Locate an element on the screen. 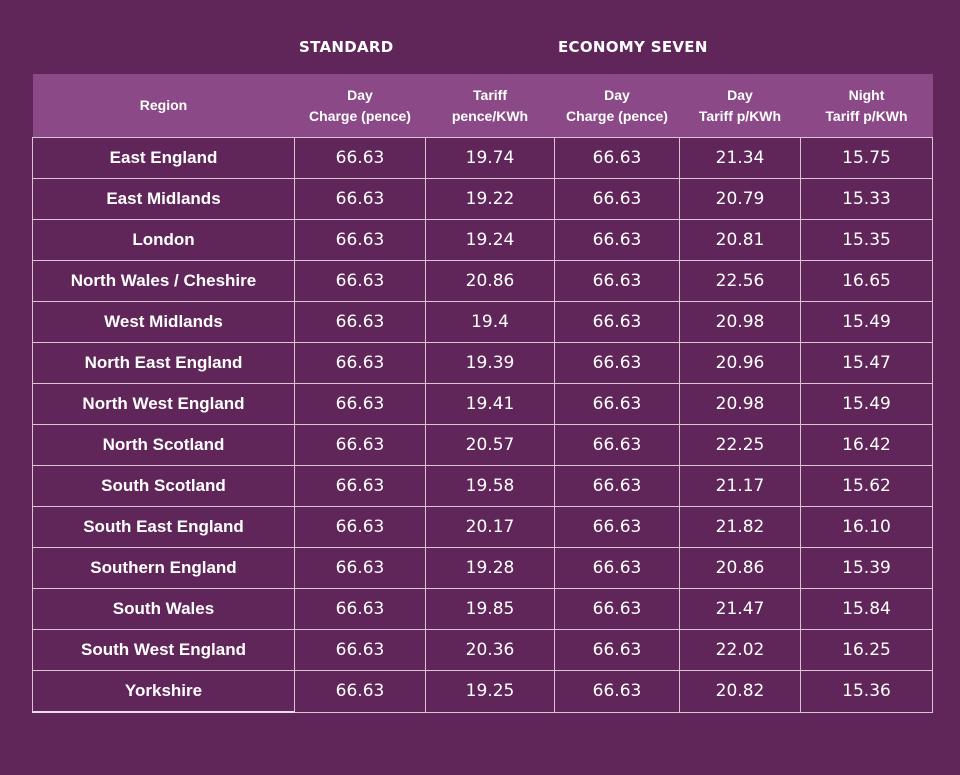  region-cell: North Wales / Cheshire is located at coordinates (163, 281).